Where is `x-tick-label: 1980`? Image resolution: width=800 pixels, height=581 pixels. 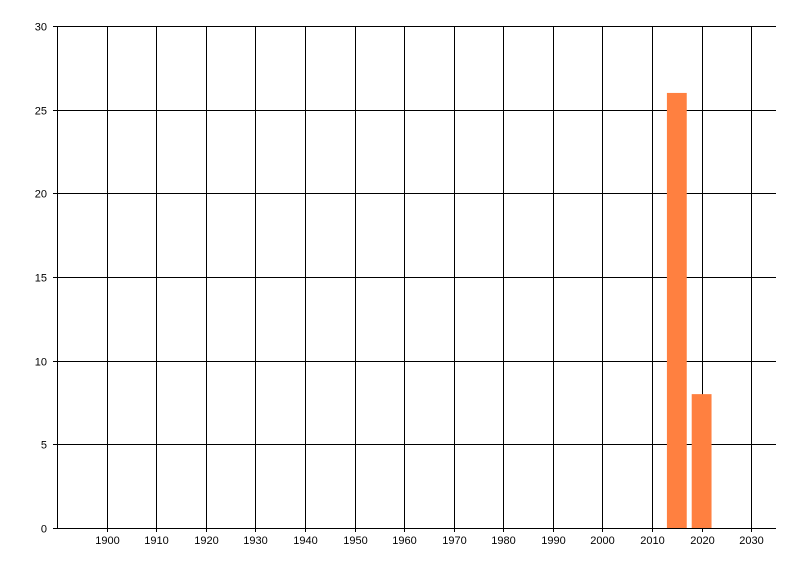
x-tick-label: 1980 is located at coordinates (503, 541).